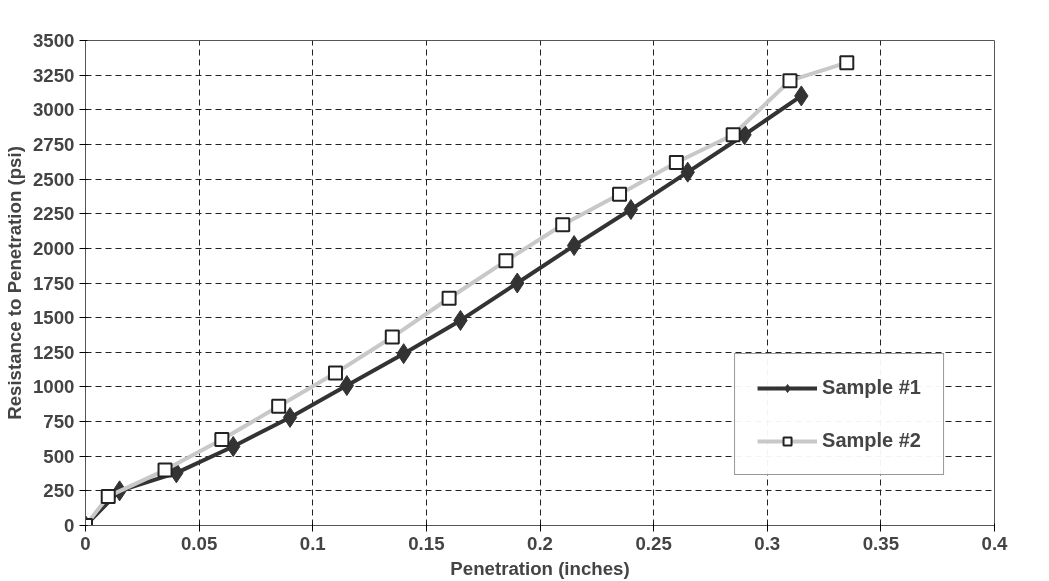  I want to click on x-tick-label: 0.1, so click(312, 543).